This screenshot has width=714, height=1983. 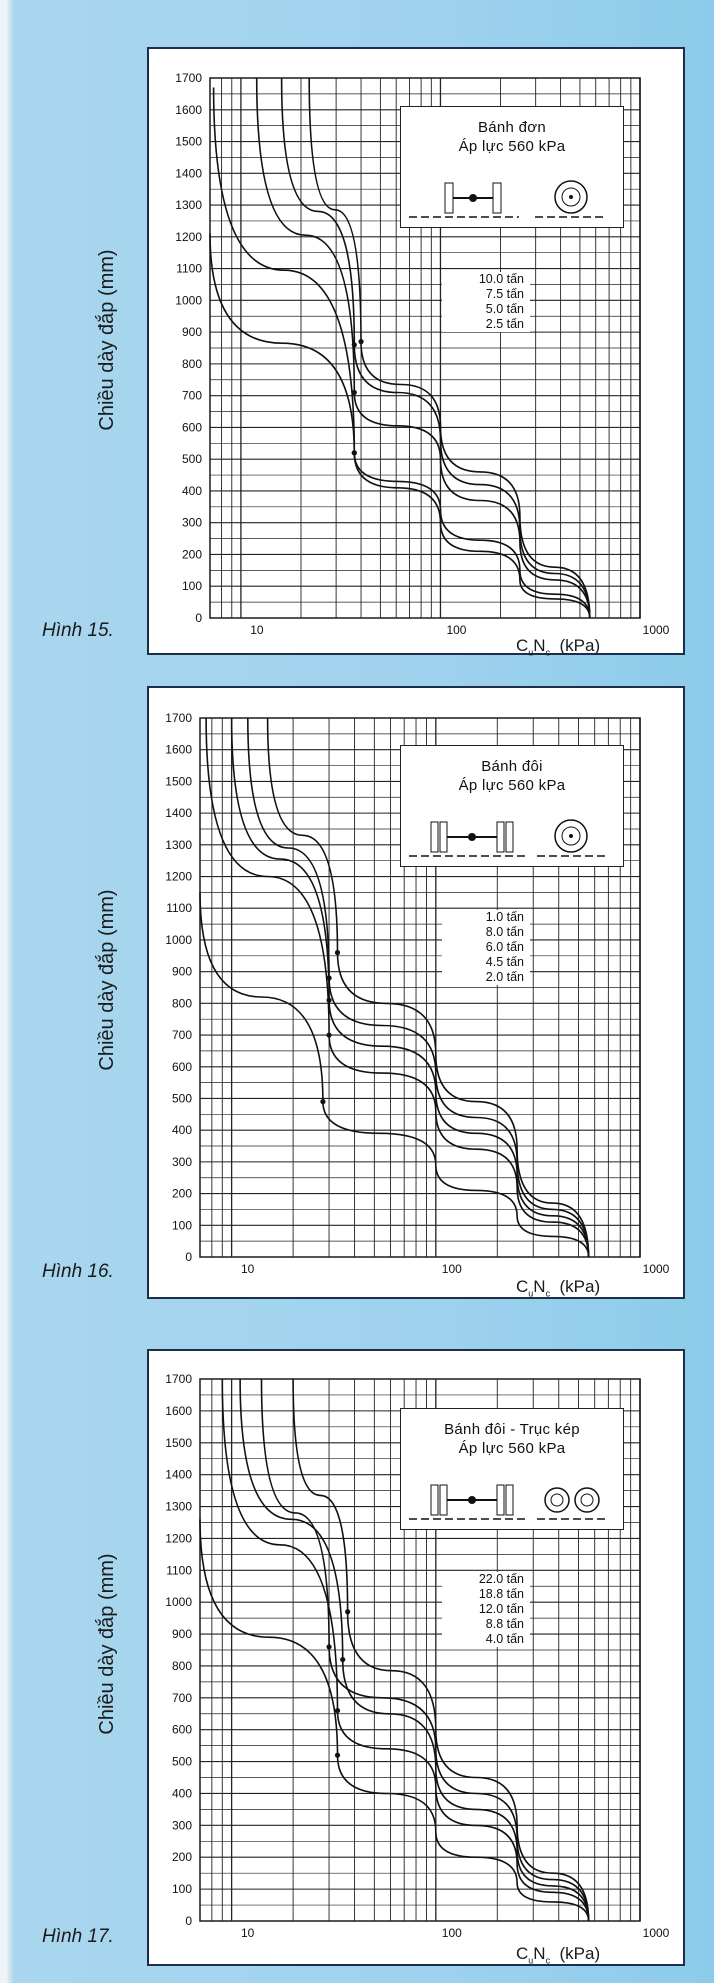 What do you see at coordinates (512, 766) in the screenshot?
I see `legend-title: Bánh đôi` at bounding box center [512, 766].